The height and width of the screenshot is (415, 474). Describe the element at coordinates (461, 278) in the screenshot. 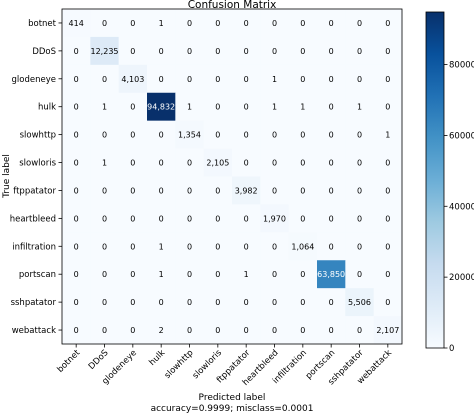

I see `colorbar-tick-label: 20000` at that location.